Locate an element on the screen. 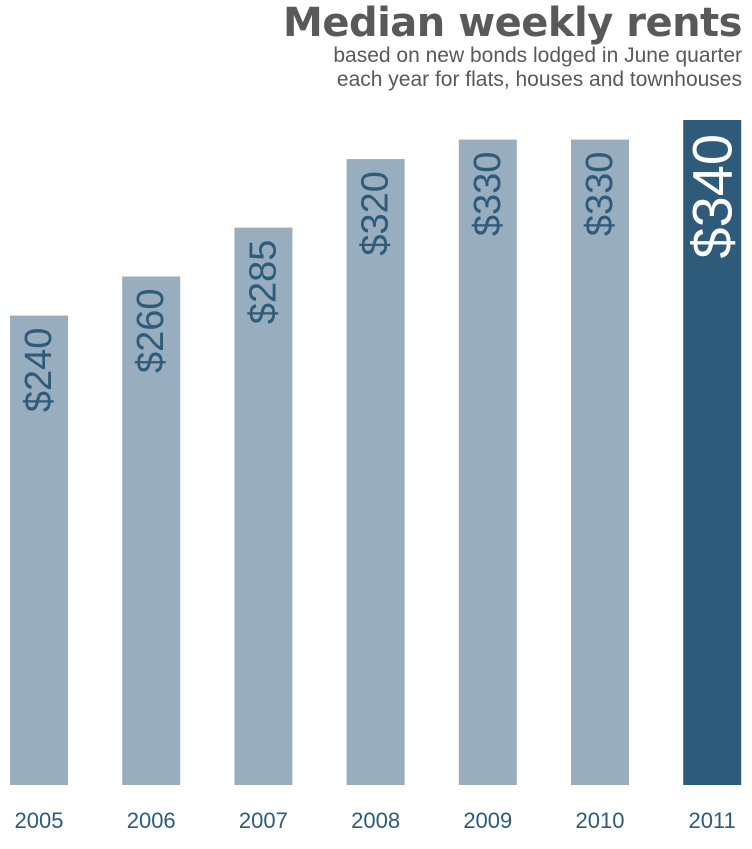 The width and height of the screenshot is (752, 849). bar-2011 is located at coordinates (712, 452).